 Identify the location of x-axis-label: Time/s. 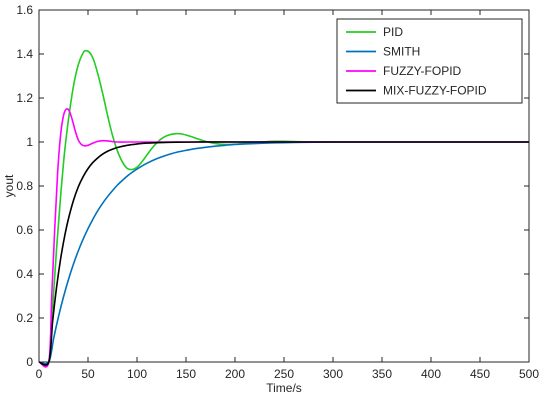
(284, 388).